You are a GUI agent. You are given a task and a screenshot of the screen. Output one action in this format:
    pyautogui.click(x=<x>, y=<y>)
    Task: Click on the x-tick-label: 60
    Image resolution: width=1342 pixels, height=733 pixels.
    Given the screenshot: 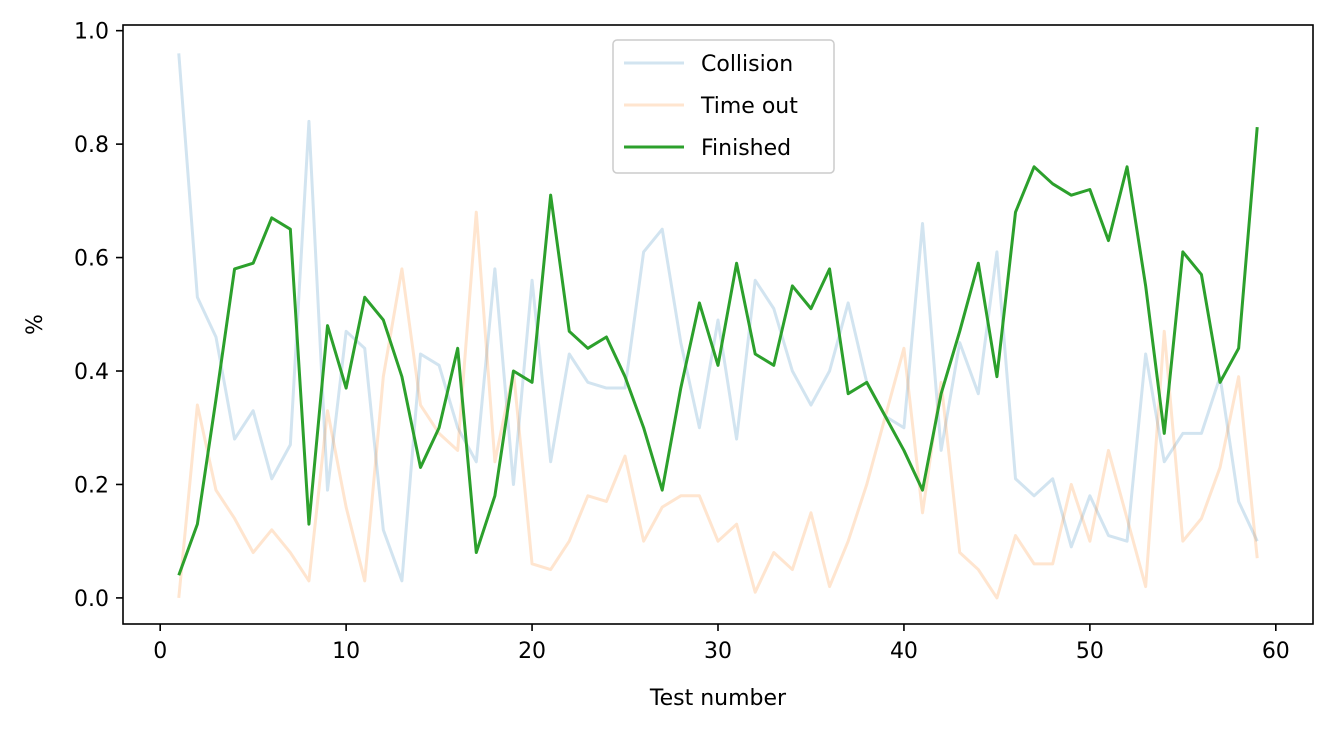 What is the action you would take?
    pyautogui.click(x=1276, y=651)
    